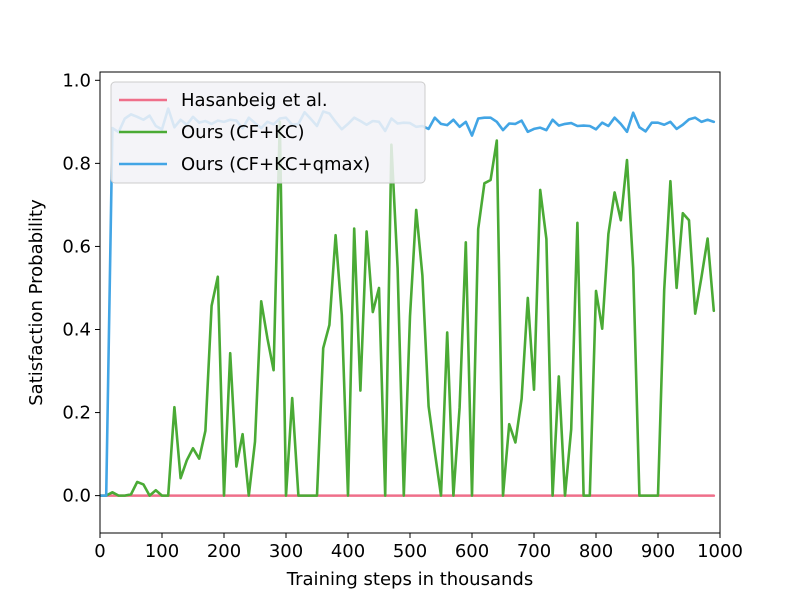 The width and height of the screenshot is (800, 600). What do you see at coordinates (99, 551) in the screenshot?
I see `x-tick-label: 0` at bounding box center [99, 551].